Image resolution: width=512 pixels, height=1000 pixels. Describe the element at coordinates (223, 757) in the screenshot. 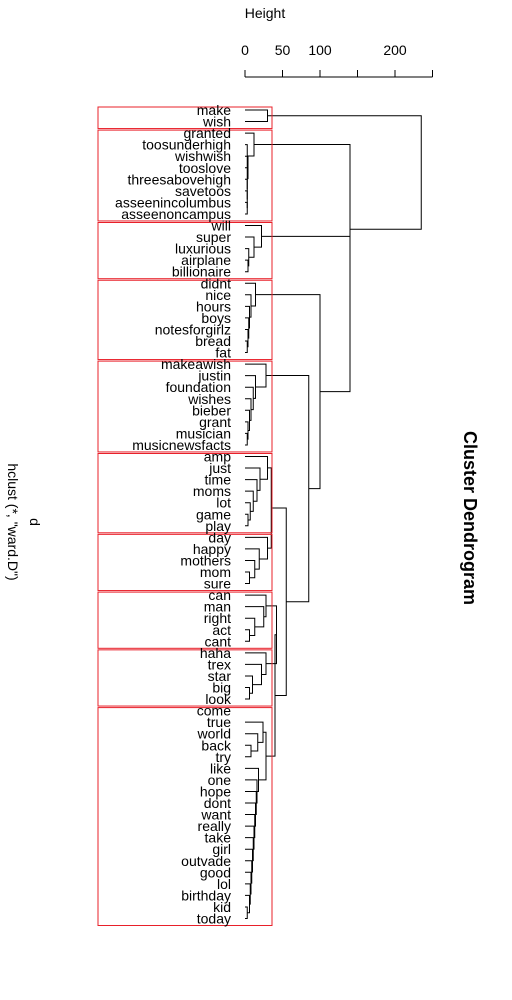

I see `leaf-label: try` at that location.